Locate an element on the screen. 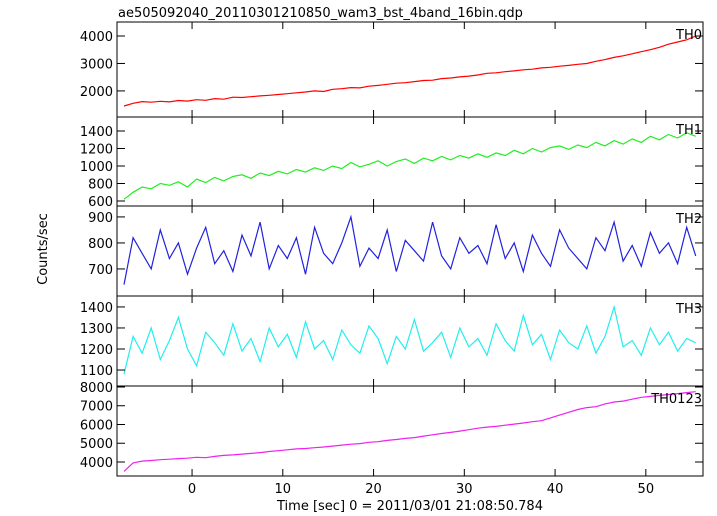 This screenshot has width=717, height=516. x-tick-label: 0 is located at coordinates (192, 489).